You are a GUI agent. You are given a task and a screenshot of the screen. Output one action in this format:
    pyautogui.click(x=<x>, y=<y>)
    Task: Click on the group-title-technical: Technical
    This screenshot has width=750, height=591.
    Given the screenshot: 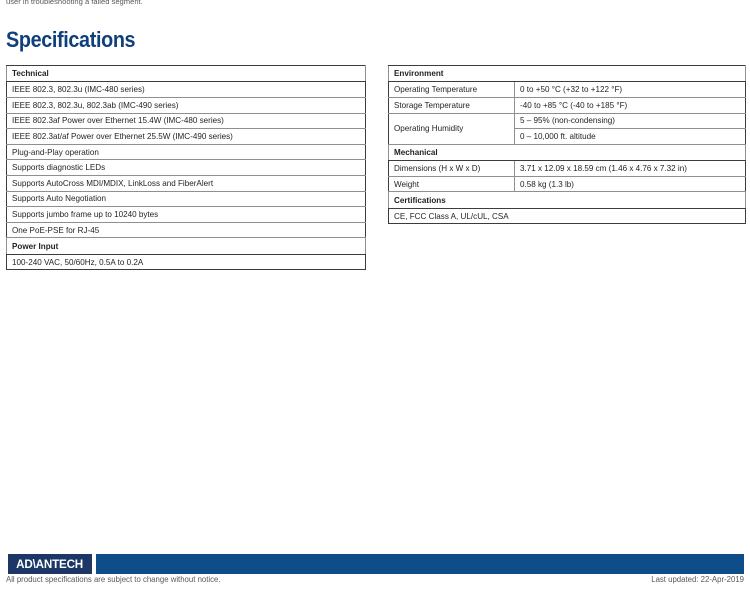 What is the action you would take?
    pyautogui.click(x=186, y=73)
    